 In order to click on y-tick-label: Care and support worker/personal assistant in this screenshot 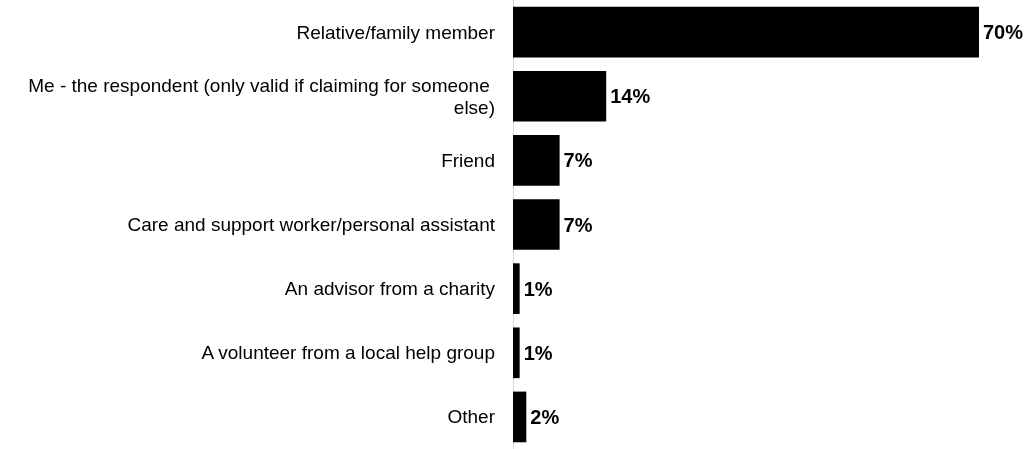, I will do `click(311, 224)`.